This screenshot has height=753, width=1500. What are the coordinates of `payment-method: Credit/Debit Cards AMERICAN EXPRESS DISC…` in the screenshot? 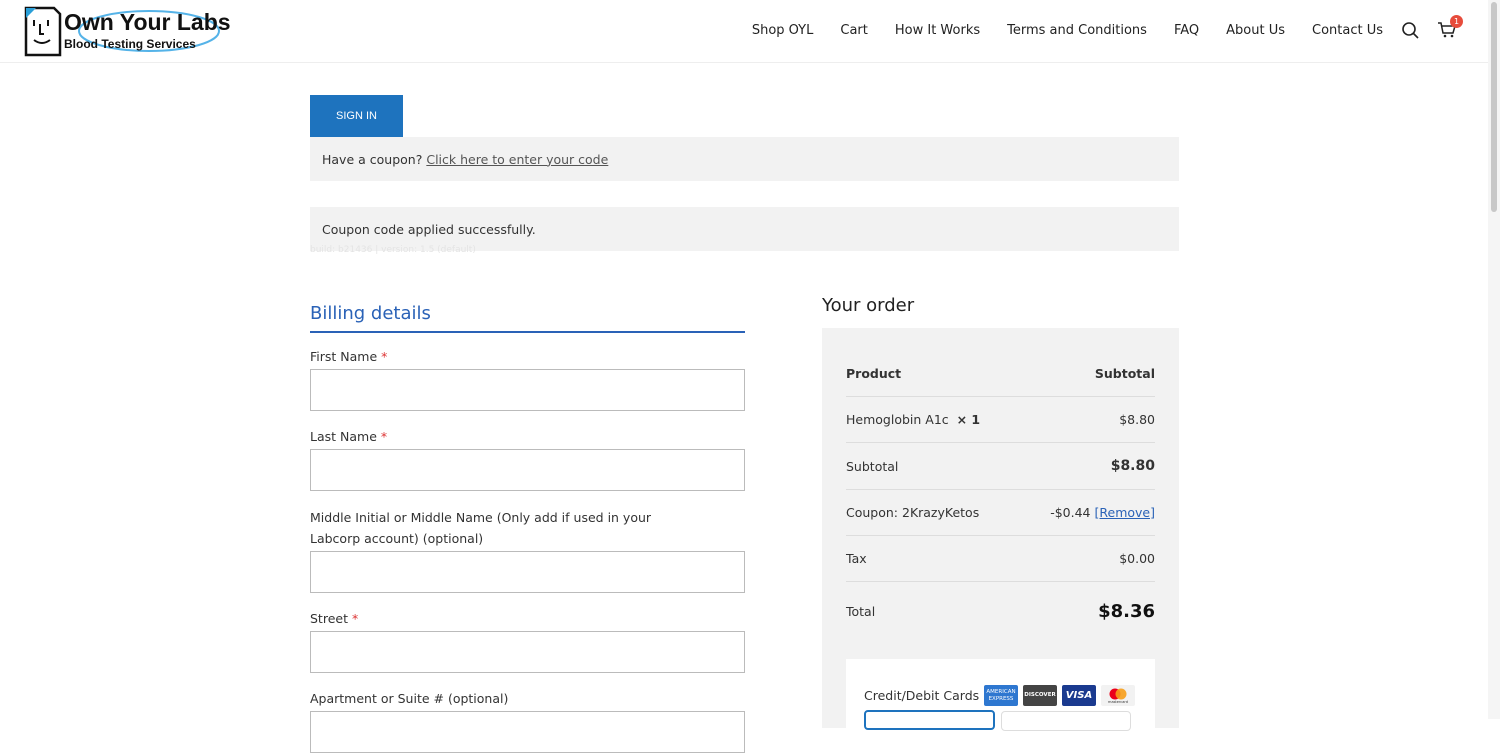 It's located at (1000, 699).